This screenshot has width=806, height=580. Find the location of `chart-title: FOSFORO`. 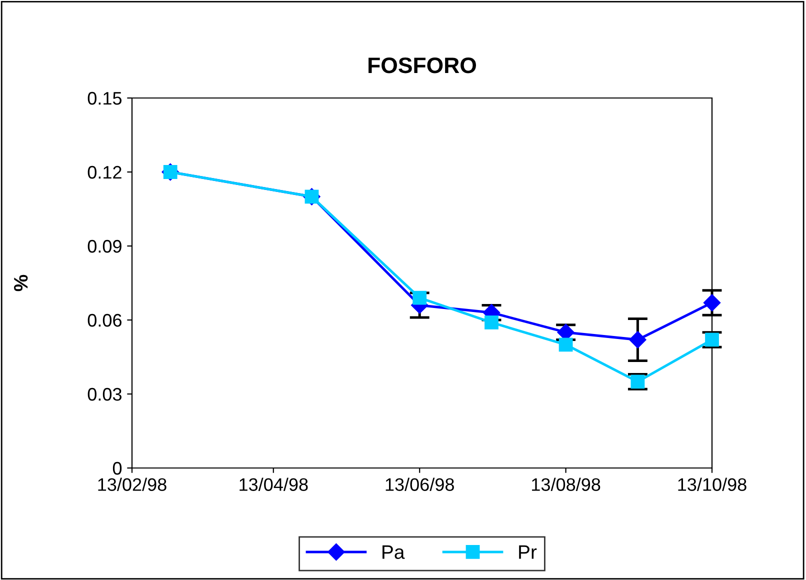

chart-title: FOSFORO is located at coordinates (422, 65).